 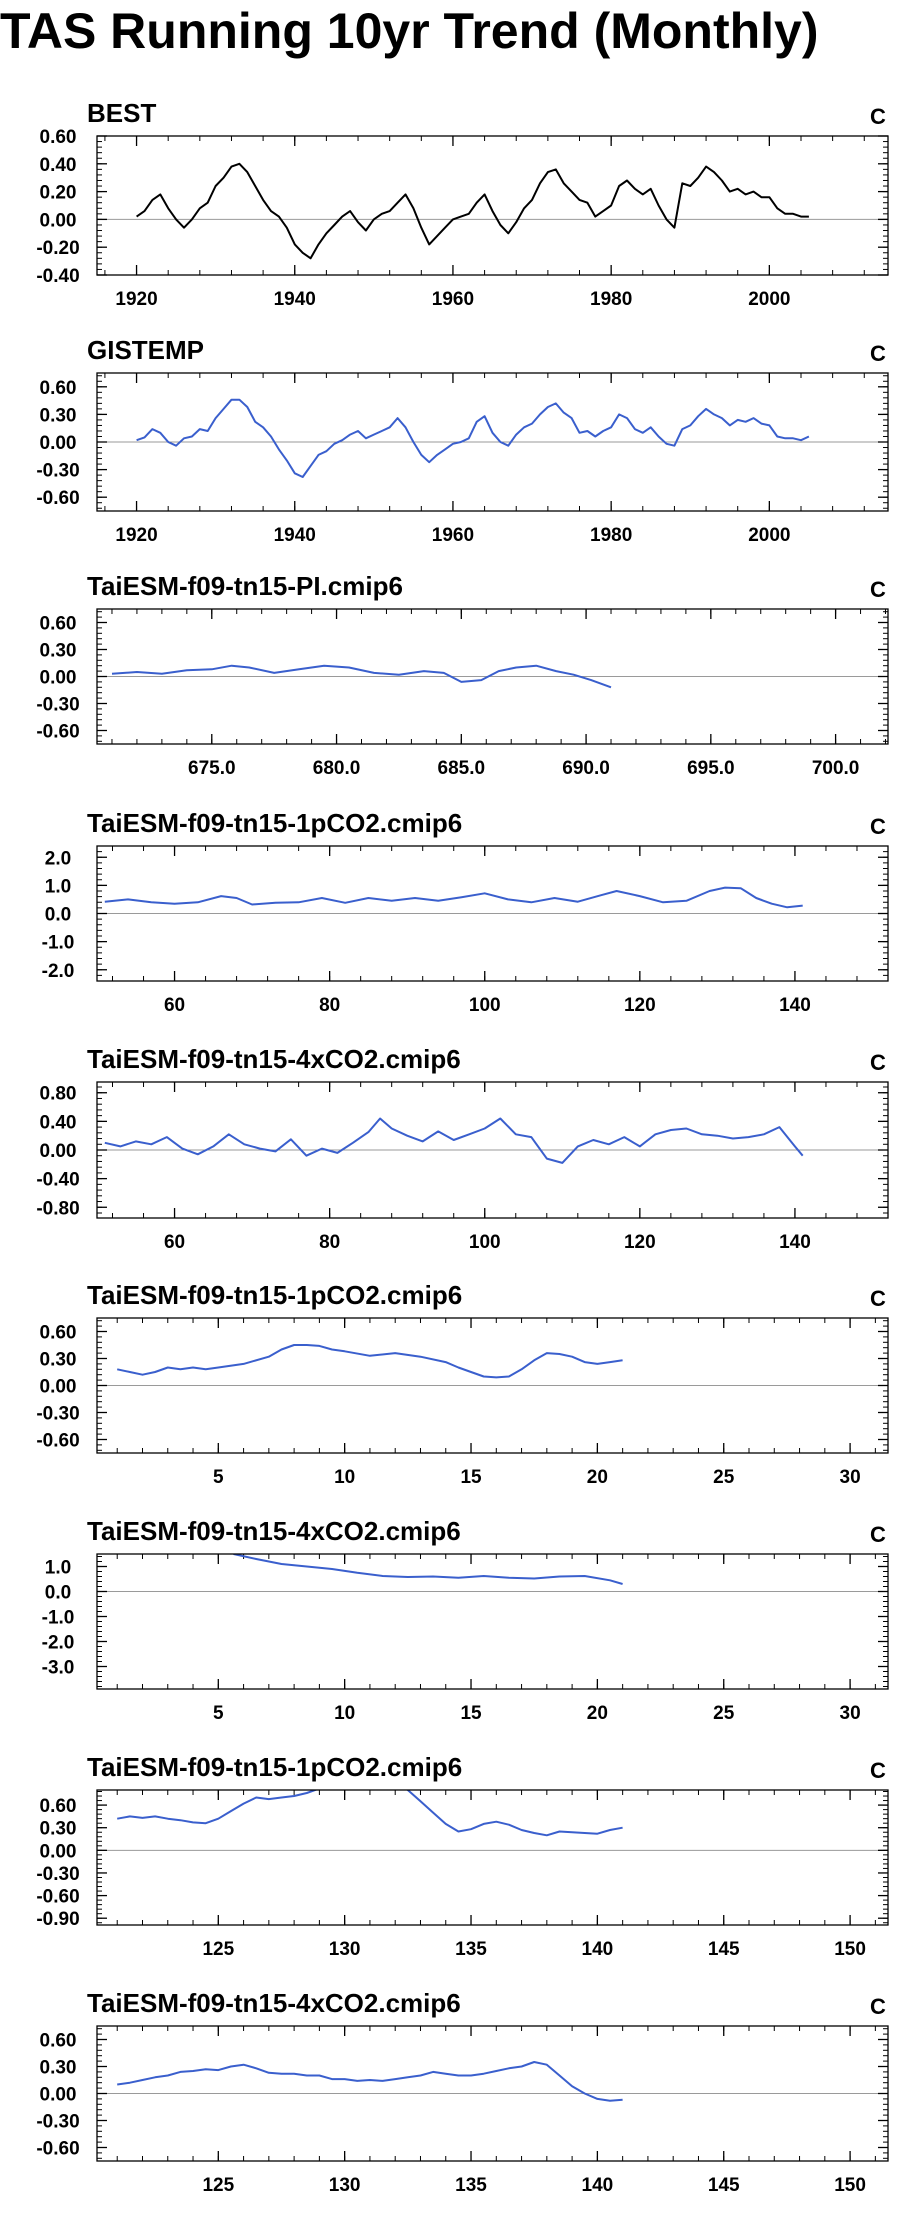 I want to click on y-tick-label: -1.0, so click(x=58, y=1618).